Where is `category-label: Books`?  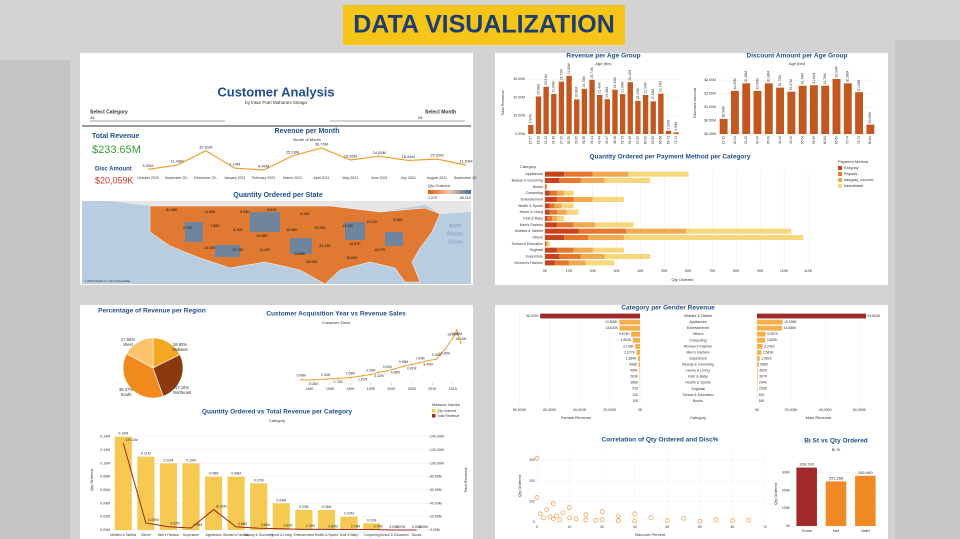
category-label: Books is located at coordinates (698, 401).